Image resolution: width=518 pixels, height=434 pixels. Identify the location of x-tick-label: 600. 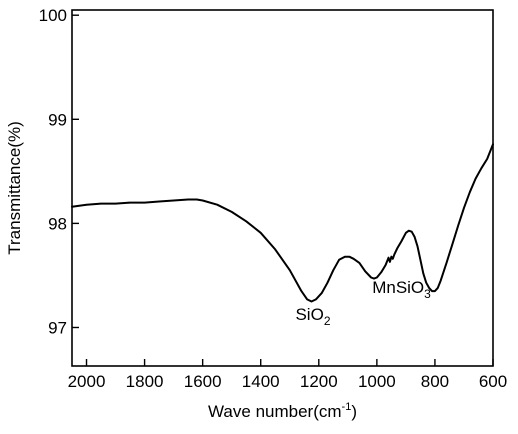
(493, 381).